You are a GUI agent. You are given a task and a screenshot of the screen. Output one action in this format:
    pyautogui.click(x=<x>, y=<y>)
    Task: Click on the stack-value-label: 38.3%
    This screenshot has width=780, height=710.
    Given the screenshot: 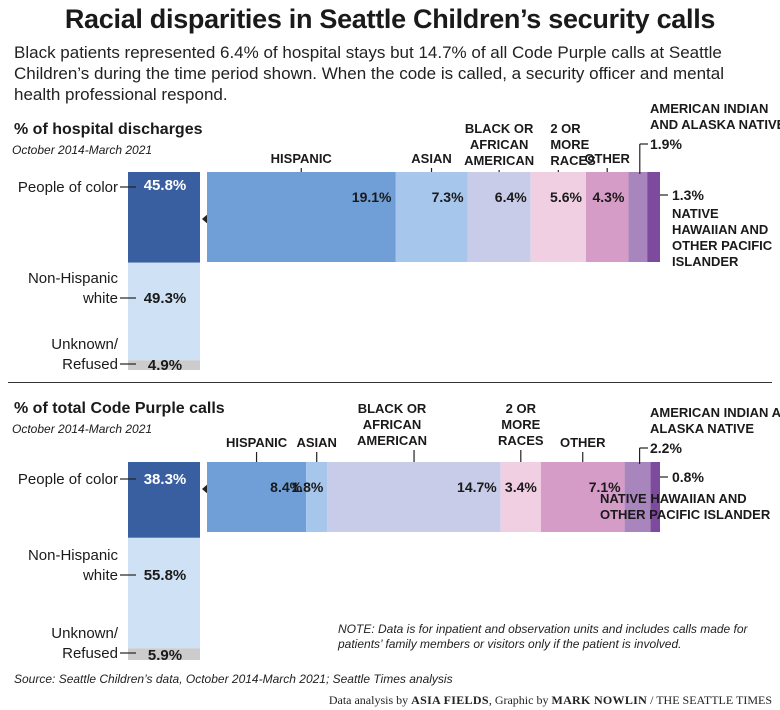 What is the action you would take?
    pyautogui.click(x=165, y=479)
    